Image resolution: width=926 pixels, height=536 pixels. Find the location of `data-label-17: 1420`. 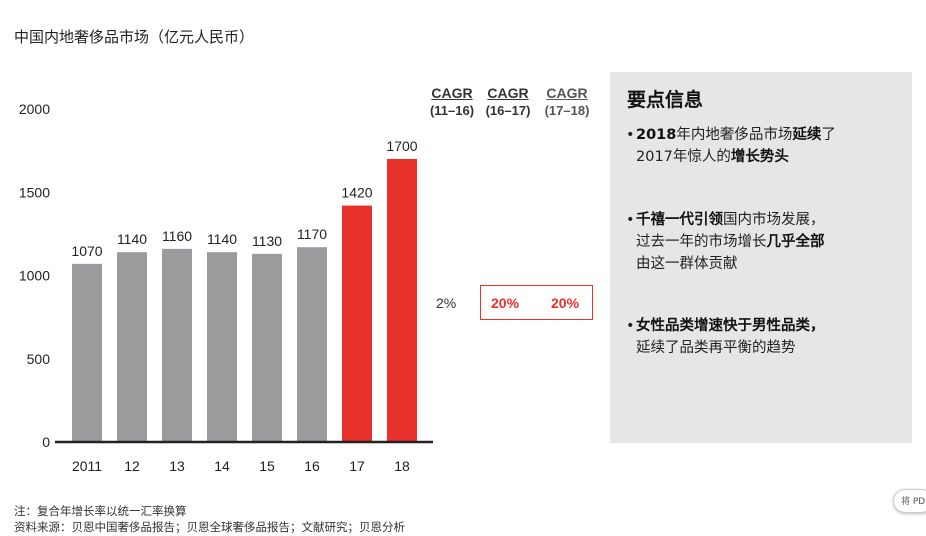

data-label-17: 1420 is located at coordinates (356, 193).